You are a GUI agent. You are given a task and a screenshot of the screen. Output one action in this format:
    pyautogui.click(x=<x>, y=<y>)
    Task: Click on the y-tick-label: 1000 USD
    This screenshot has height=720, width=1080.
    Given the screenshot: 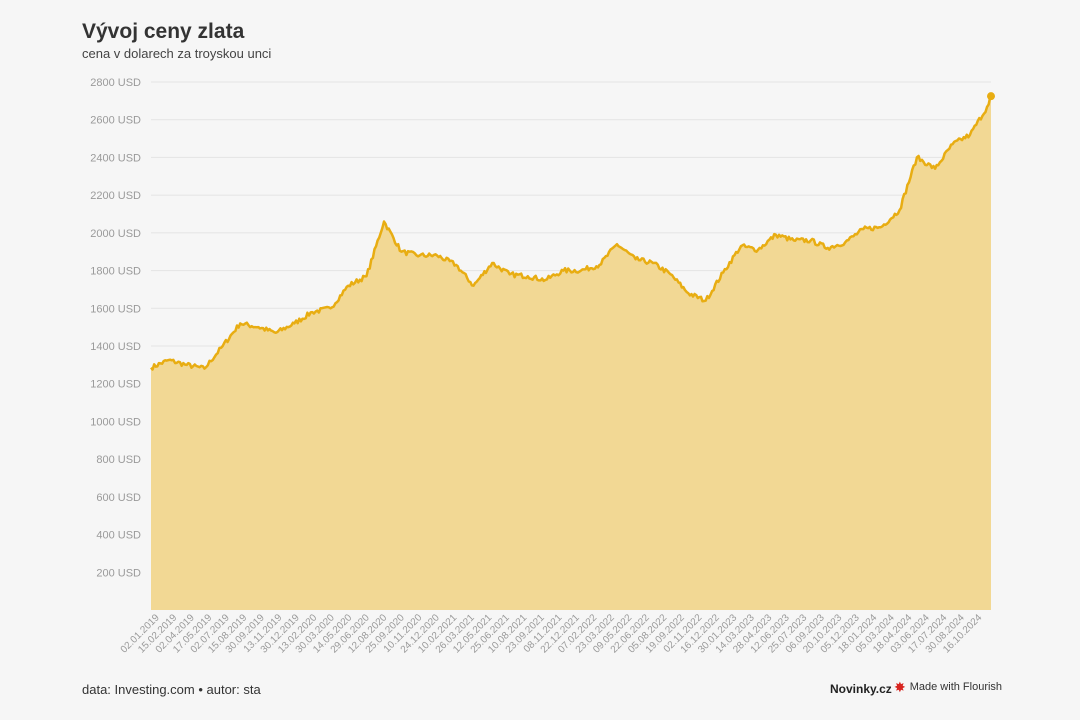 What is the action you would take?
    pyautogui.click(x=115, y=422)
    